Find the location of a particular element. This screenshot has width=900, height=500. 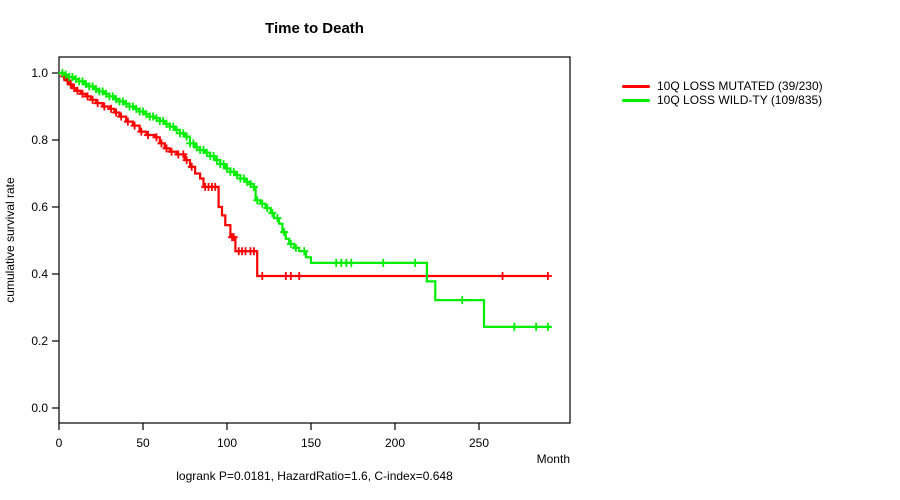

legend-label-wildtype: 10Q LOSS WILD-TY (109/835) is located at coordinates (740, 100).